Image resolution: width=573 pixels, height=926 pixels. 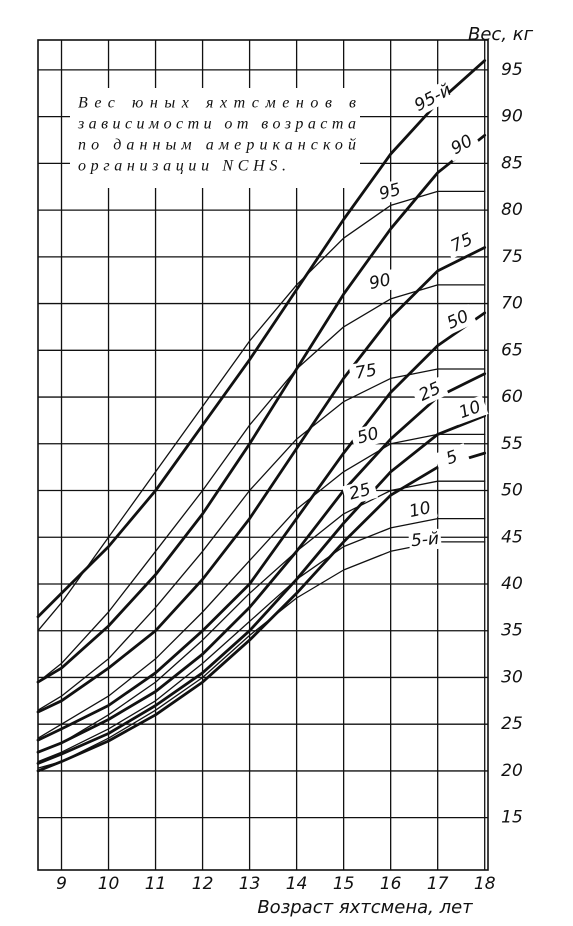 What do you see at coordinates (203, 884) in the screenshot?
I see `x-tick-label: 12` at bounding box center [203, 884].